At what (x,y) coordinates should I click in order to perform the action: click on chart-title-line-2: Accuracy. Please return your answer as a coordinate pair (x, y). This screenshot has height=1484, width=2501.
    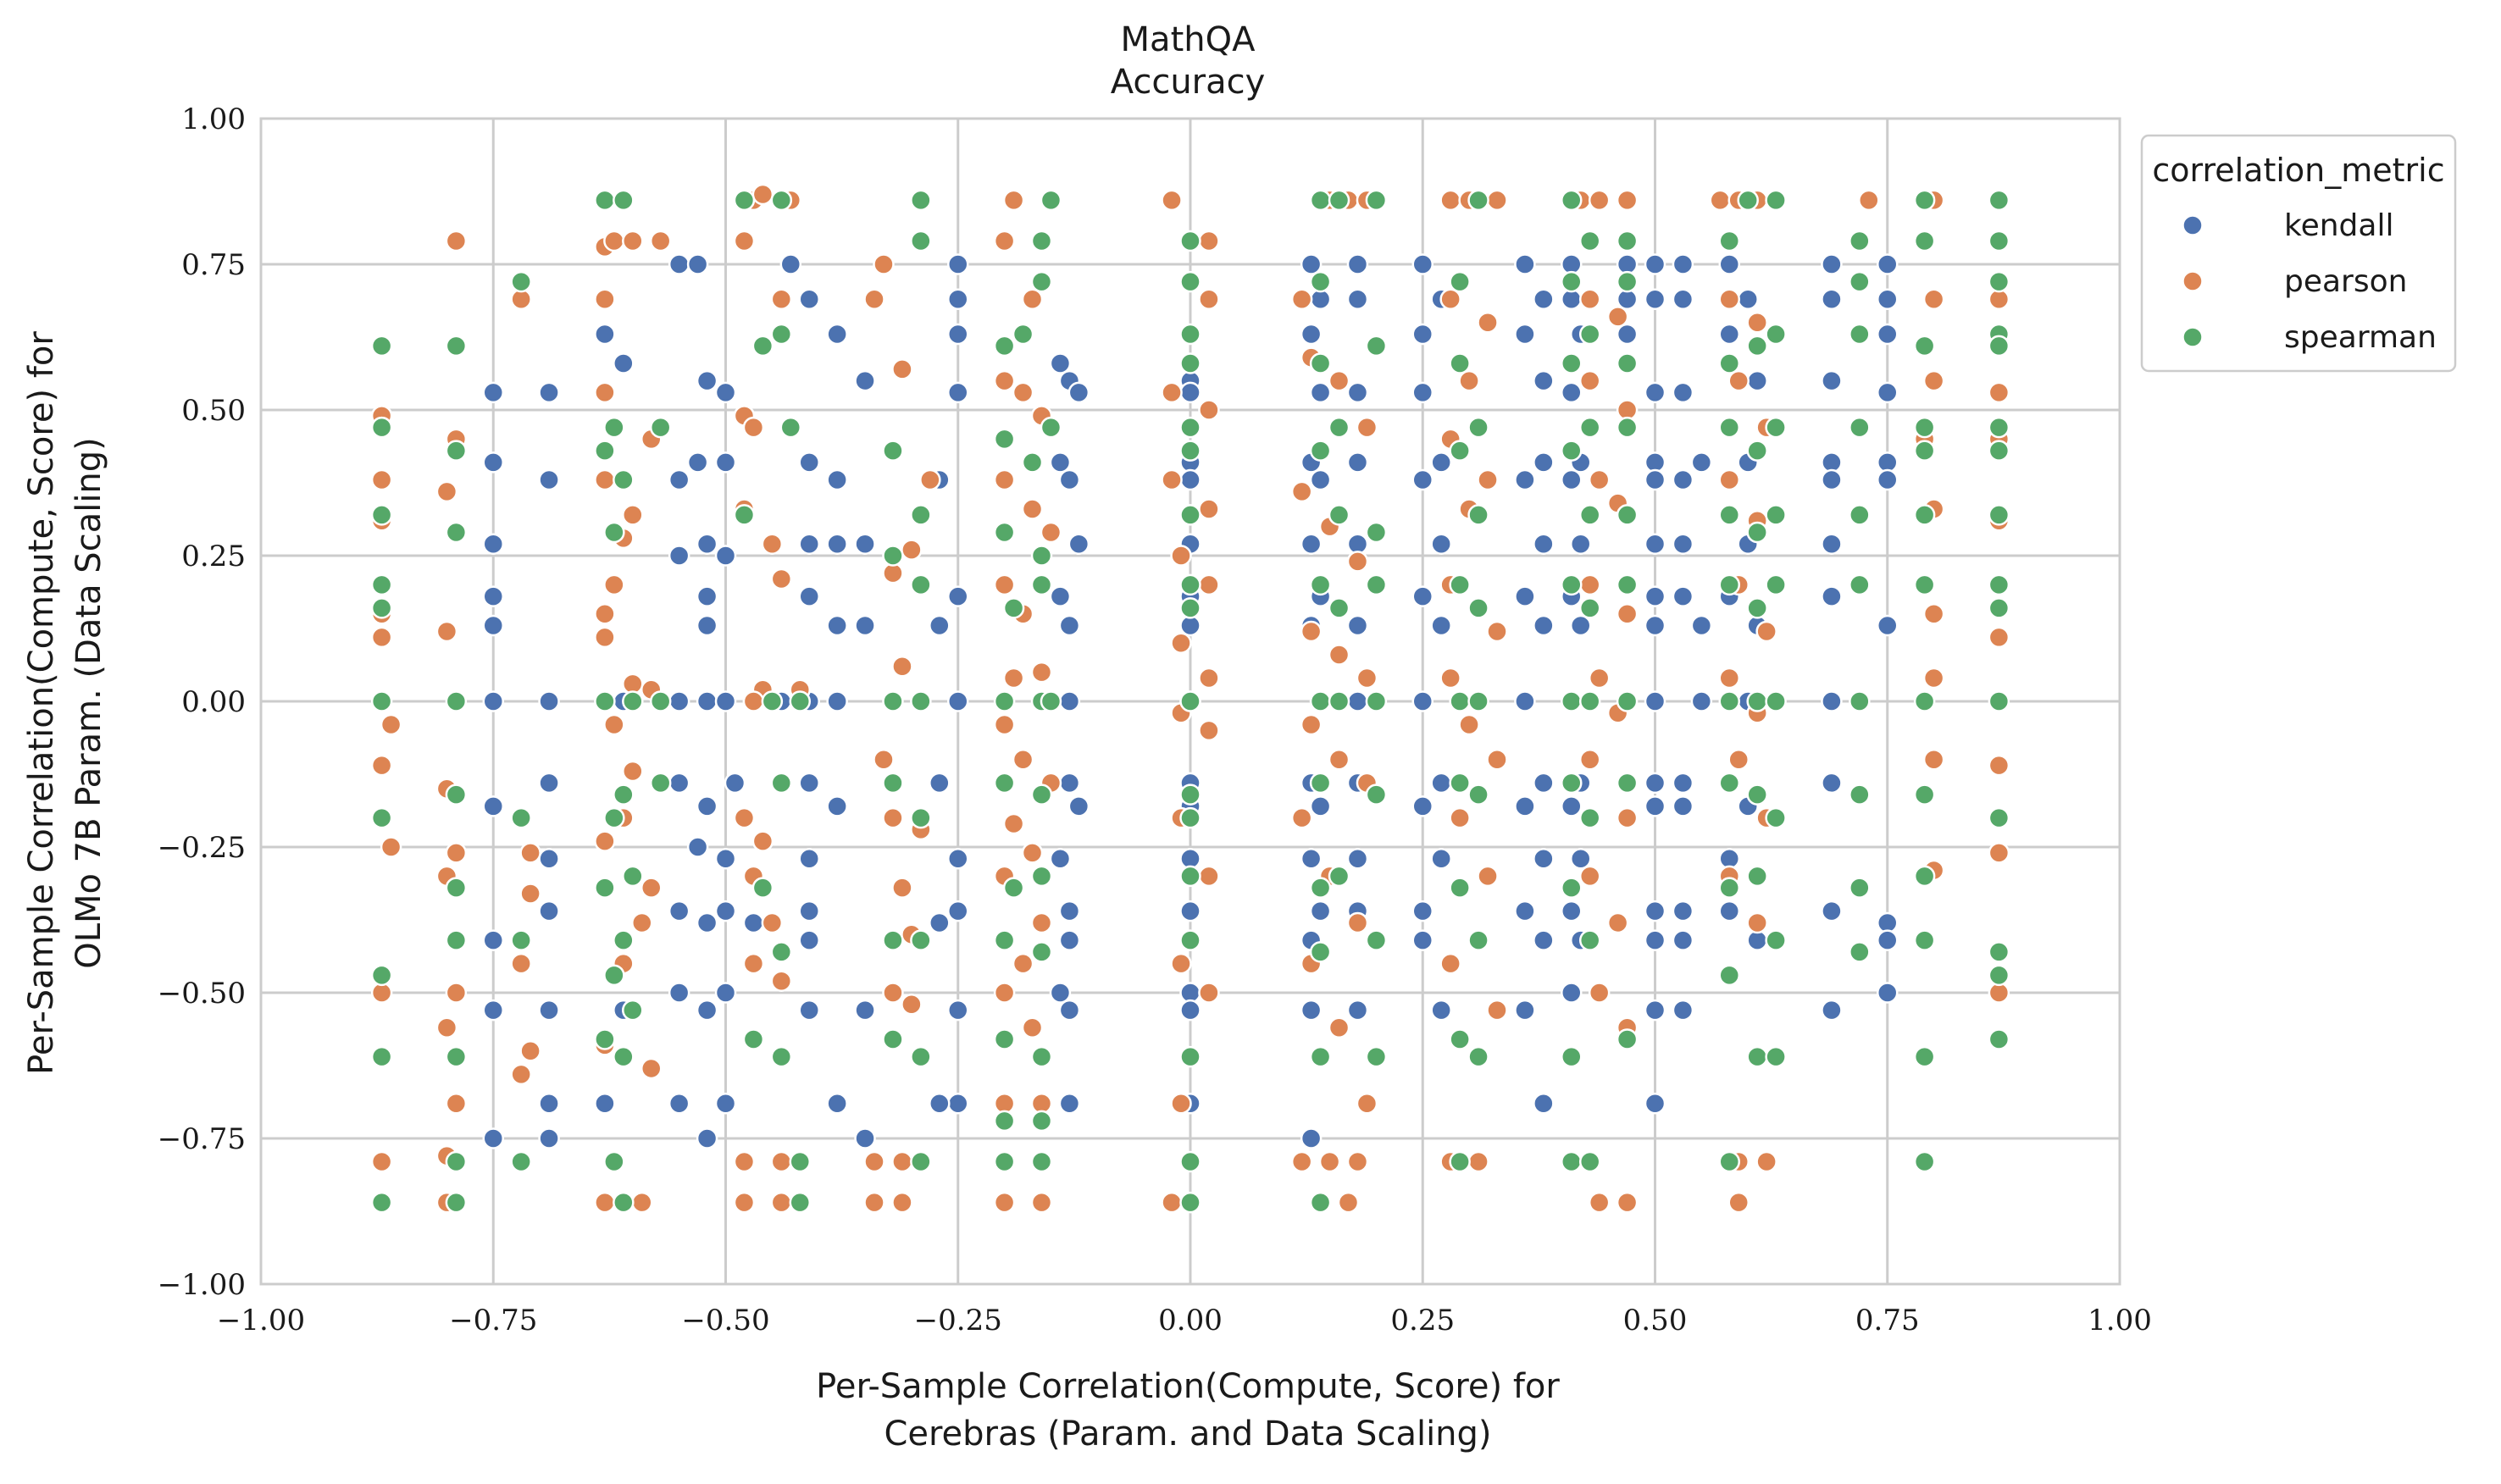
    Looking at the image, I should click on (1188, 82).